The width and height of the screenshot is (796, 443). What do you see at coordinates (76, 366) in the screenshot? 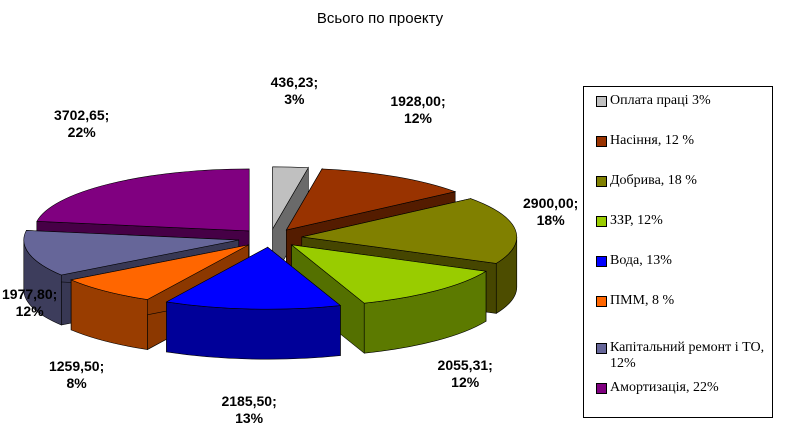
I see `data-label-value: 1259,50;` at bounding box center [76, 366].